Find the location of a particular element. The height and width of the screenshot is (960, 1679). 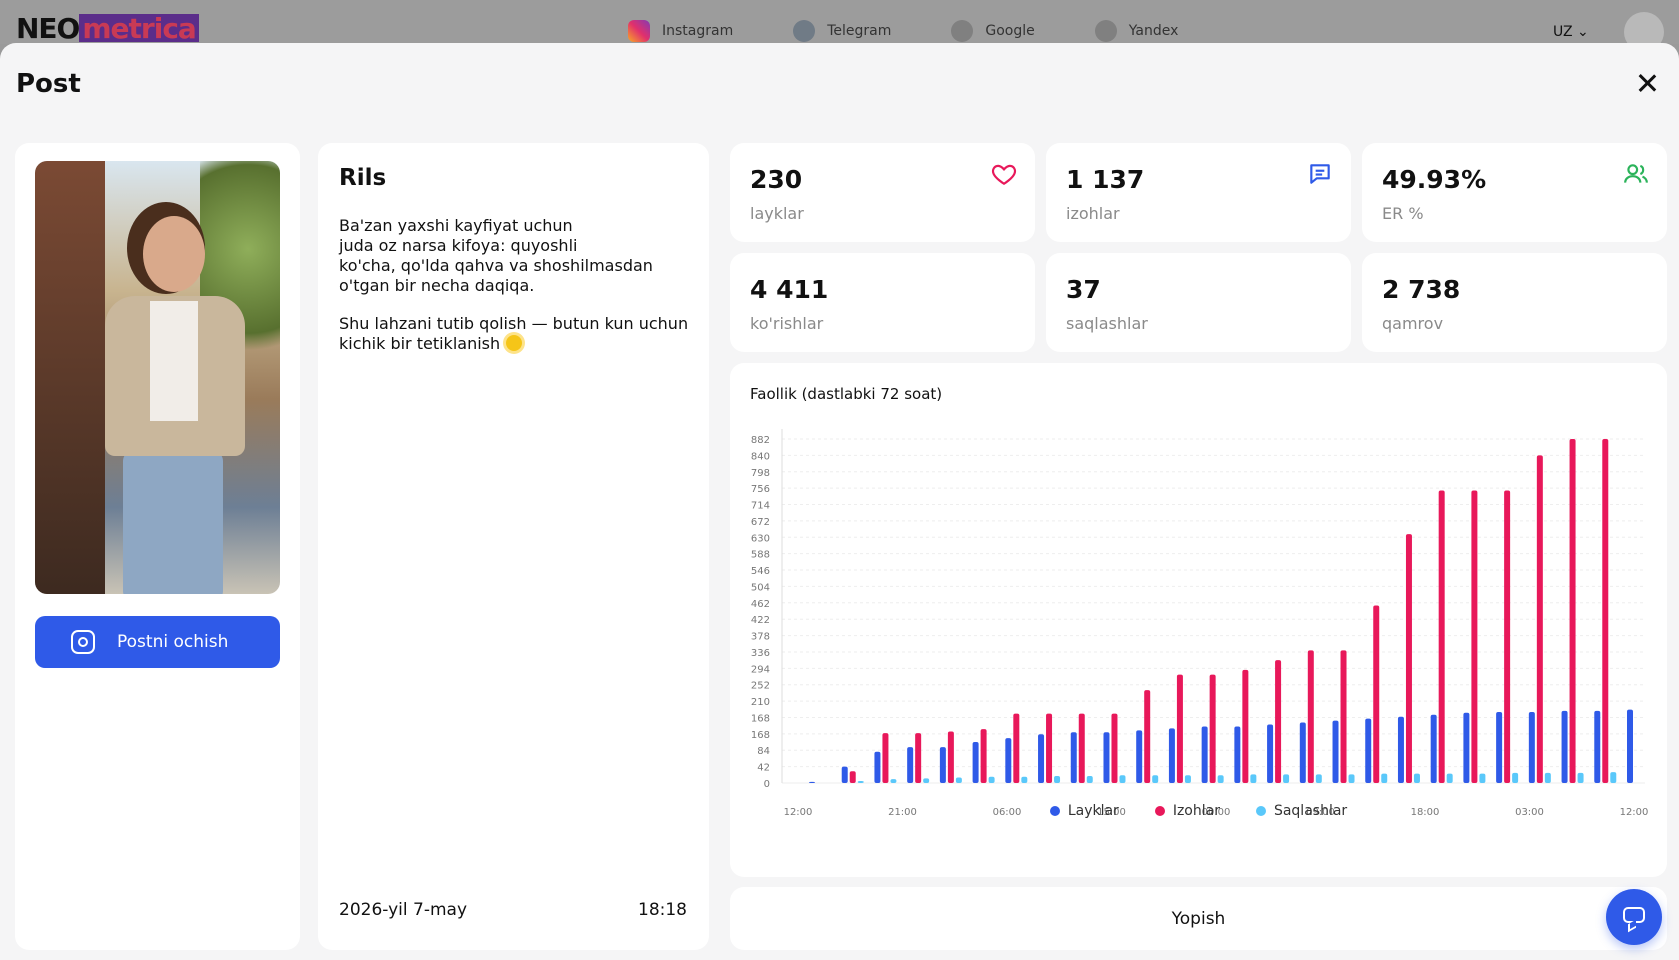

legend-label: Saqlashlar is located at coordinates (1310, 811).